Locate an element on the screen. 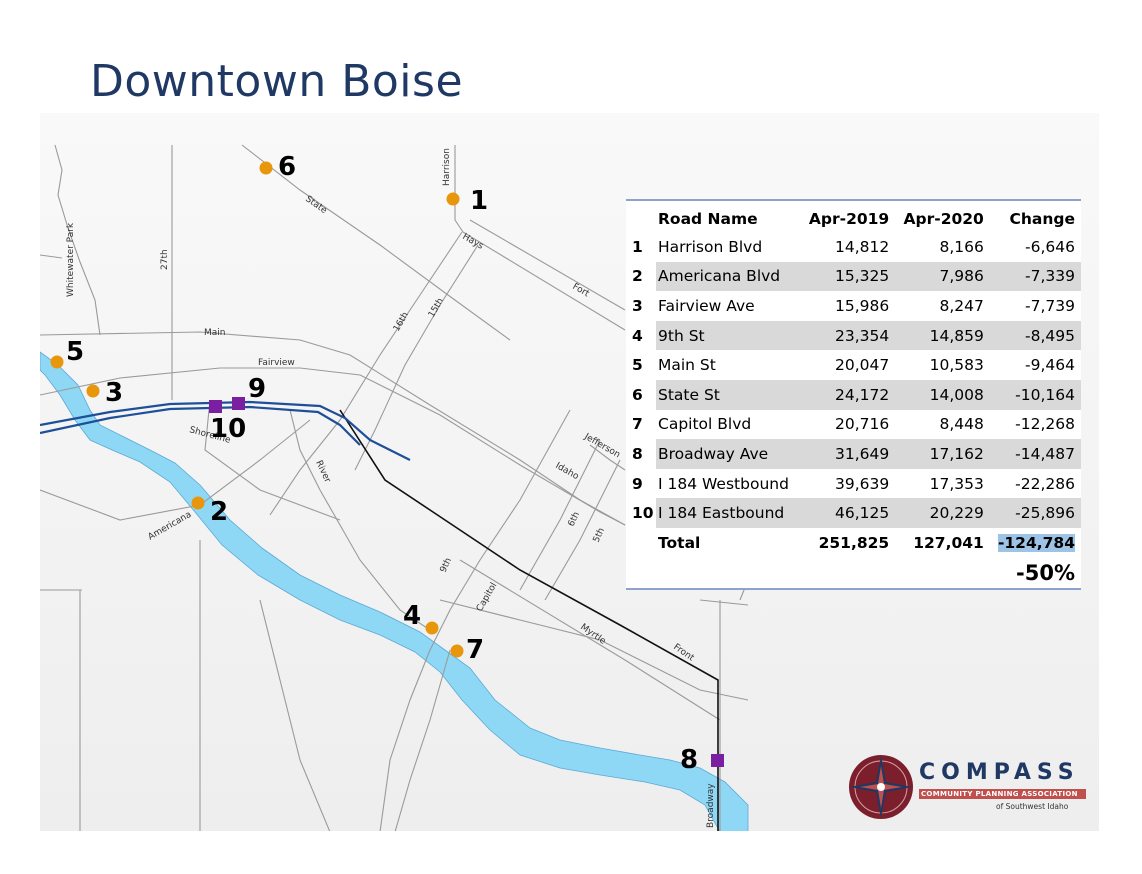 This screenshot has height=874, width=1142. road-label-16th: 16th is located at coordinates (401, 322).